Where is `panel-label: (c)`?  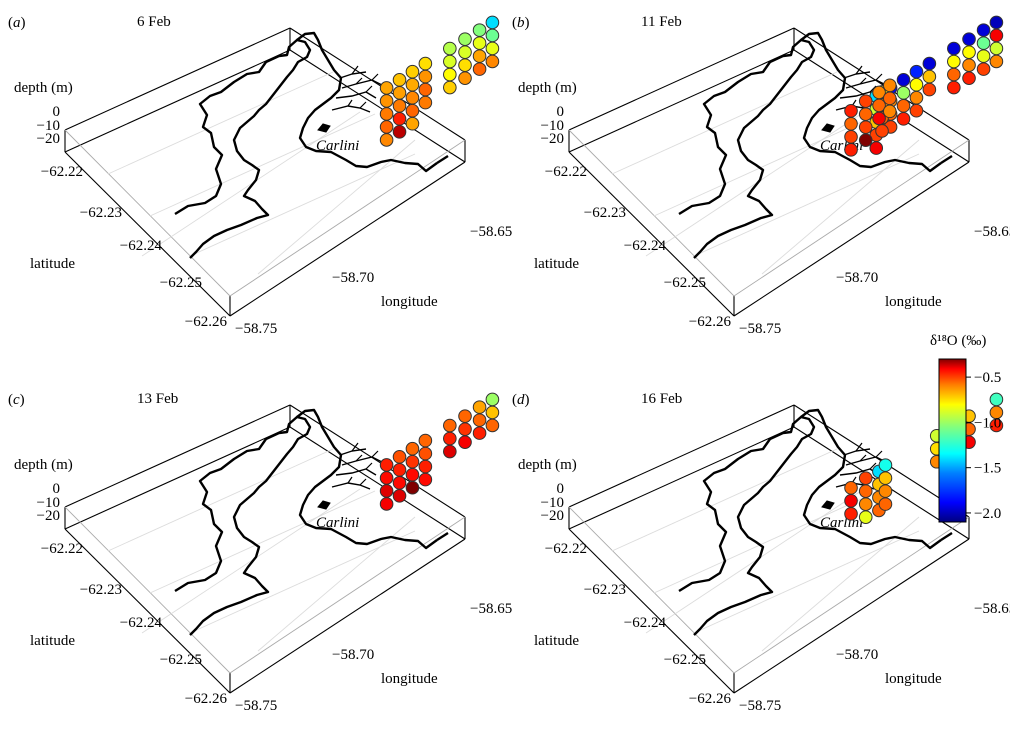
panel-label: (c) is located at coordinates (16, 400).